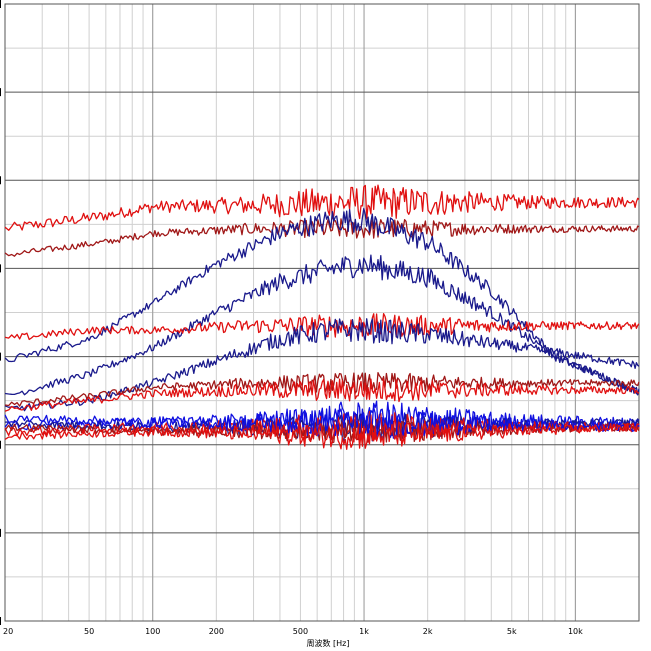  Describe the element at coordinates (300, 631) in the screenshot. I see `x-tick-label: 500` at that location.